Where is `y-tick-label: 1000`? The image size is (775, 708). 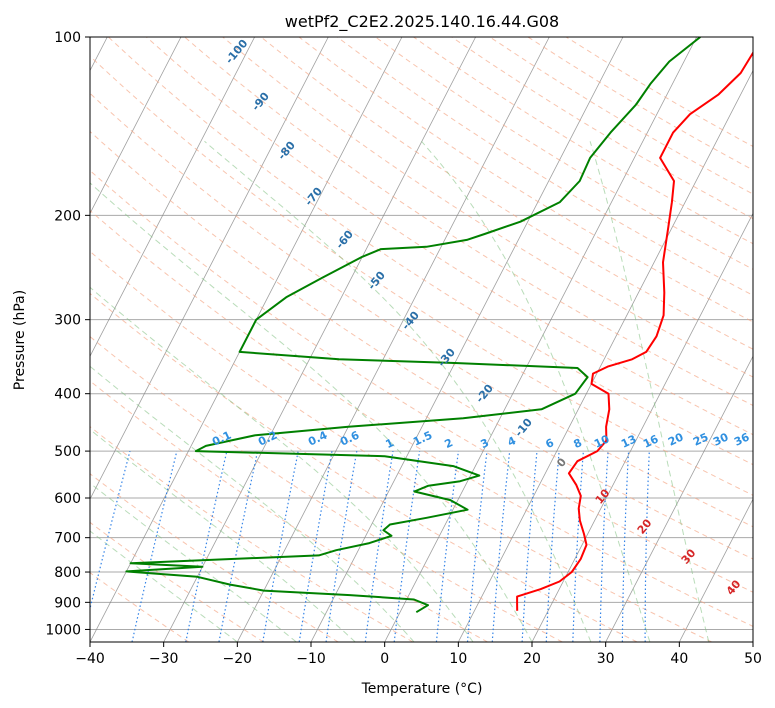
y-tick-label: 1000 is located at coordinates (63, 630).